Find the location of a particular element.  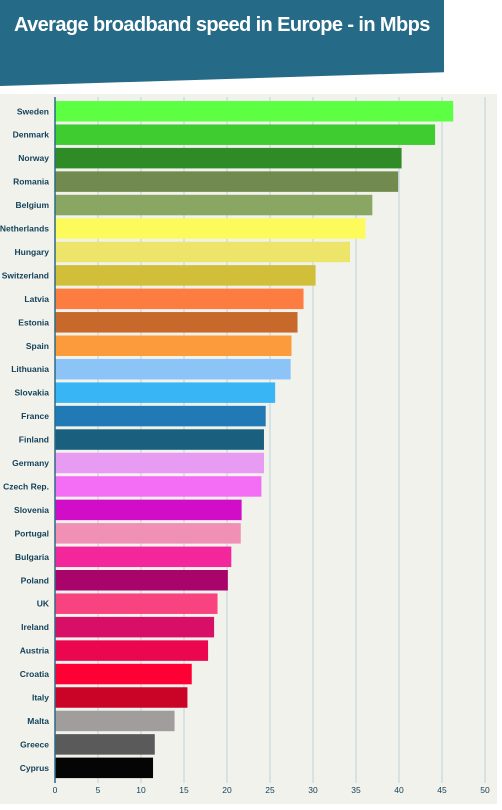

bar-finland is located at coordinates (159, 439).